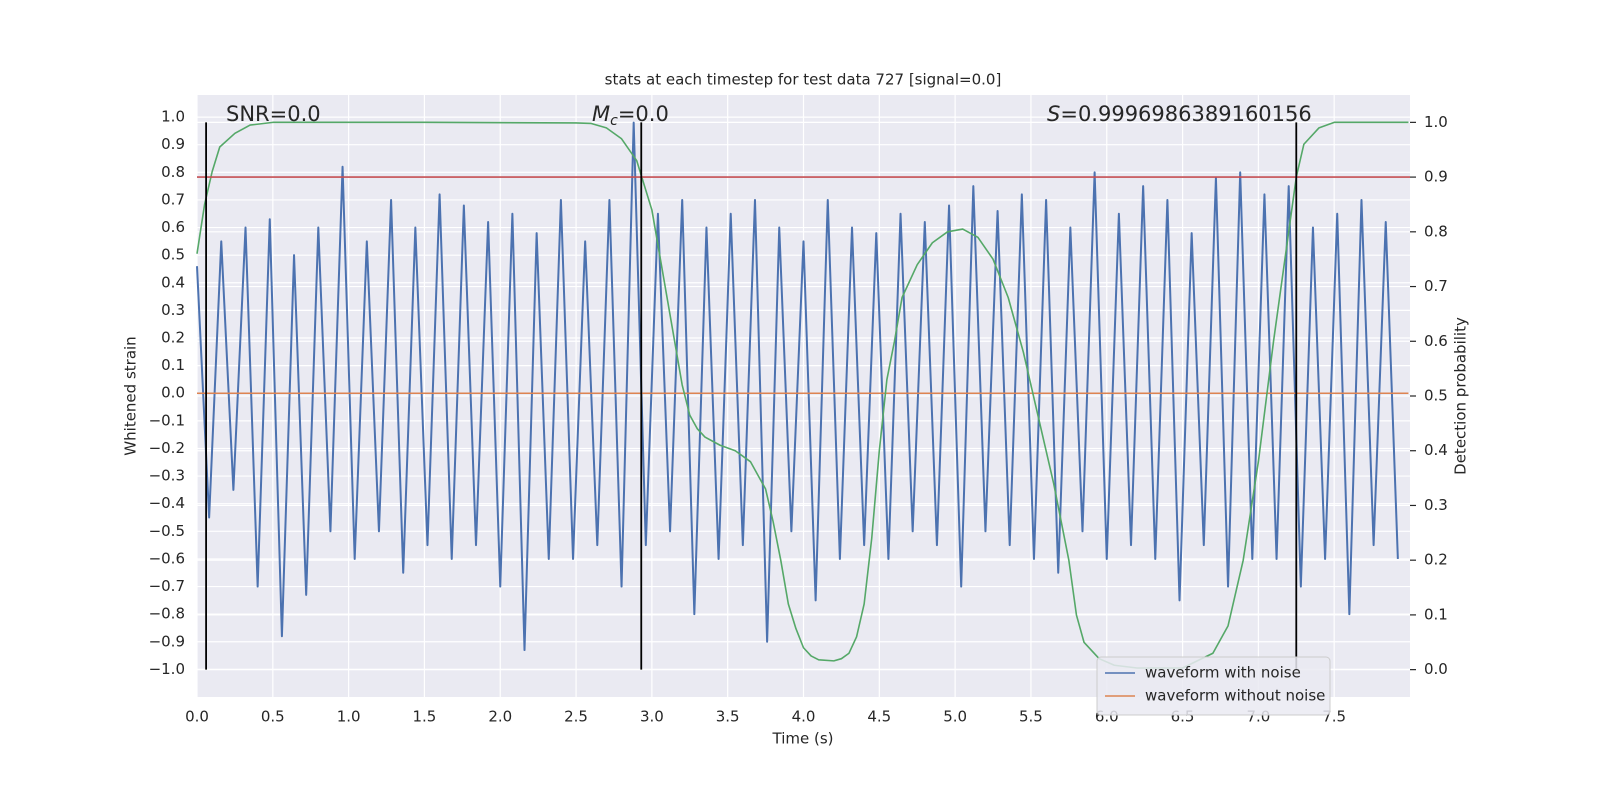 The width and height of the screenshot is (1600, 800). I want to click on annotation-text: =0.0, so click(643, 114).